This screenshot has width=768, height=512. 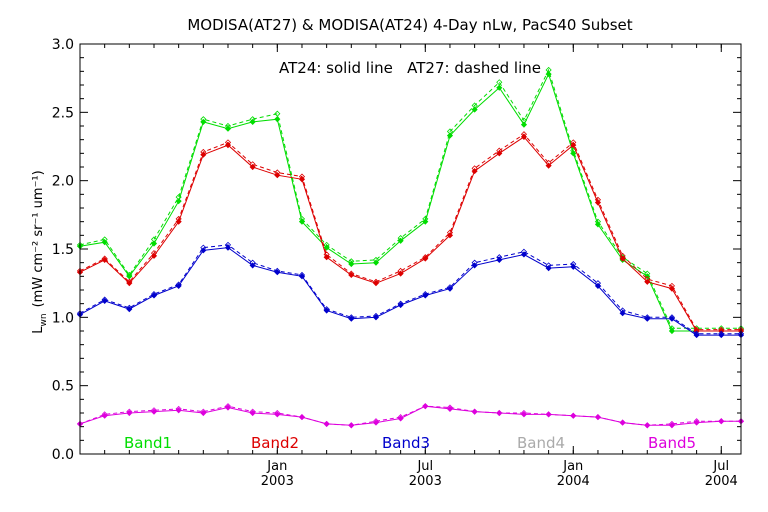 I want to click on svg-text:Lwn(mW cm⁻² sr⁻¹ um⁻¹): Lwn (mW cm⁻² sr⁻¹ um⁻¹), so click(x=40, y=251).